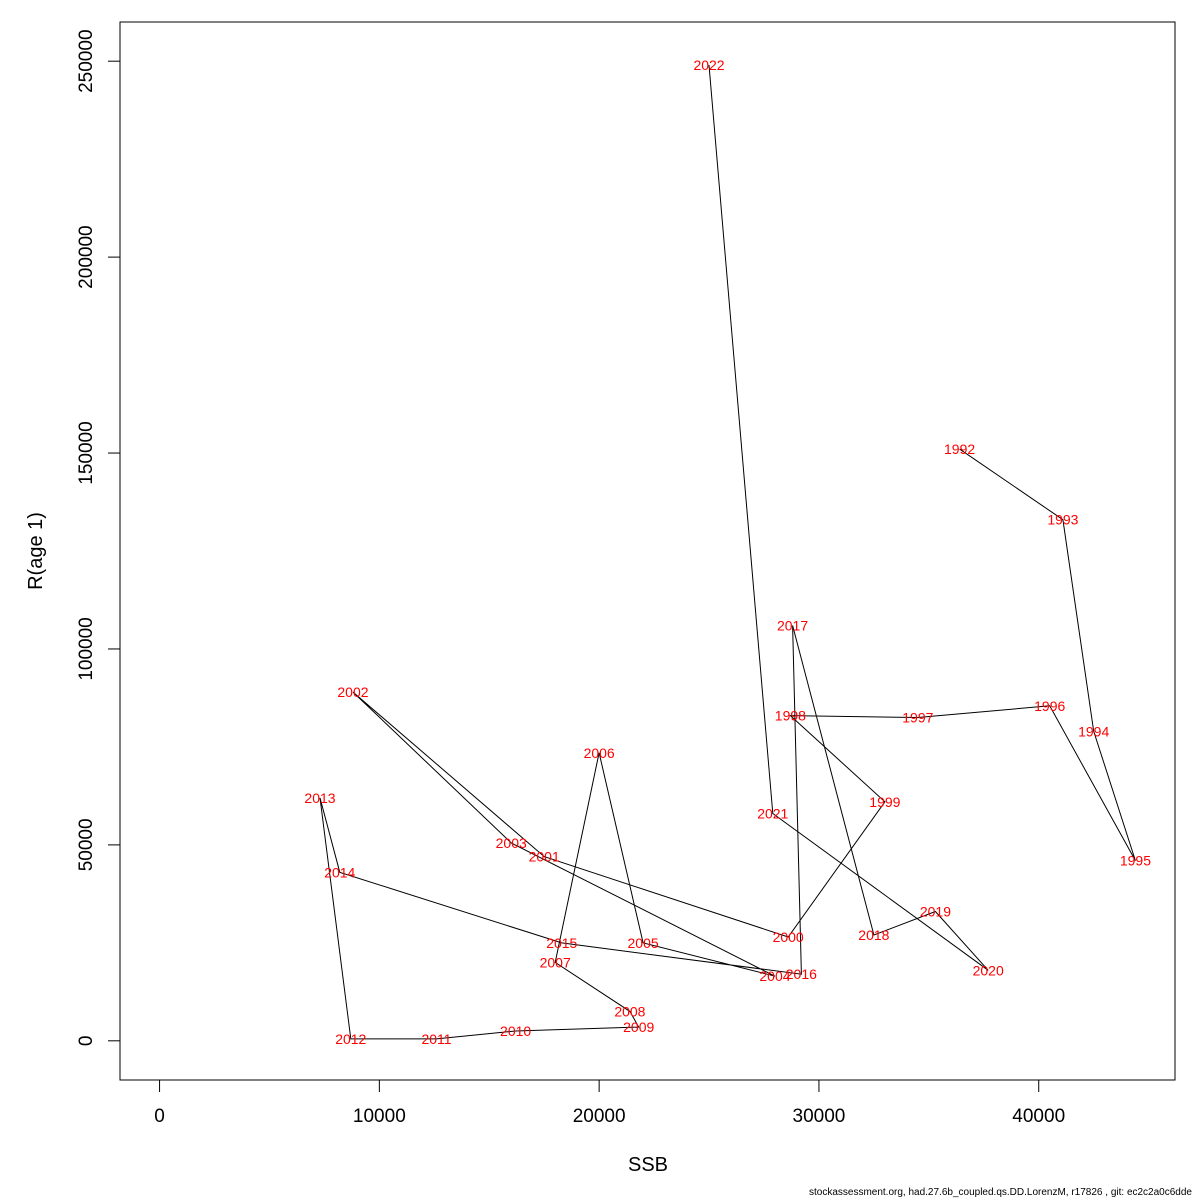  Describe the element at coordinates (86, 844) in the screenshot. I see `y-tick-label: 50000` at that location.